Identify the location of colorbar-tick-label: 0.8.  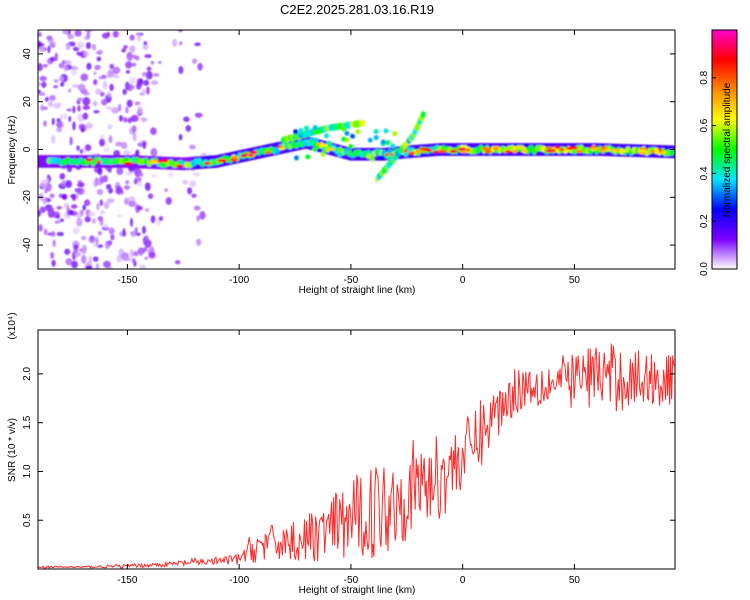
(704, 77).